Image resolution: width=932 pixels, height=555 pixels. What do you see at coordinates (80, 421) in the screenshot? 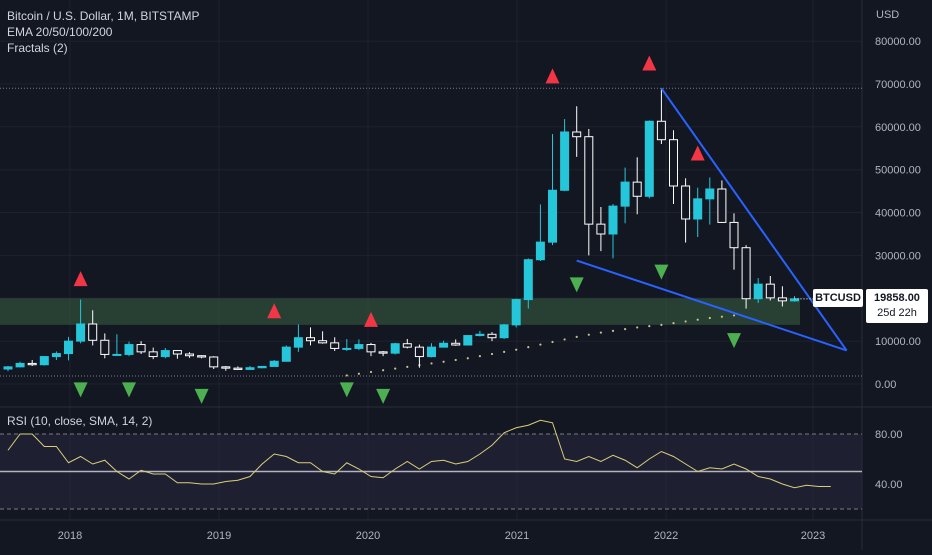
I see `rsi-legend: RSI (10, close, SMA, 14, 2)` at bounding box center [80, 421].